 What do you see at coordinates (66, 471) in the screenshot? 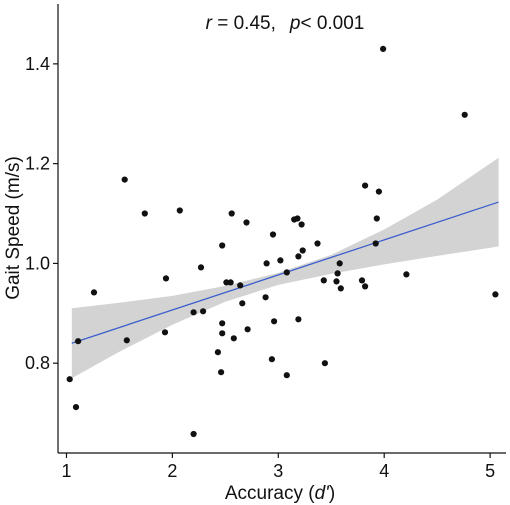
I see `x-tick-label: 1` at bounding box center [66, 471].